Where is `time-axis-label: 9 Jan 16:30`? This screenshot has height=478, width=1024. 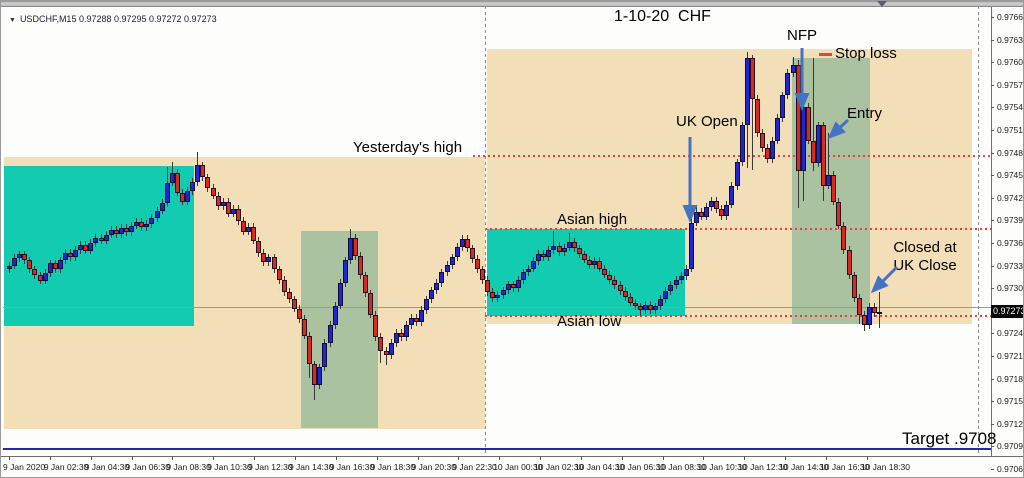 time-axis-label: 9 Jan 16:30 is located at coordinates (352, 467).